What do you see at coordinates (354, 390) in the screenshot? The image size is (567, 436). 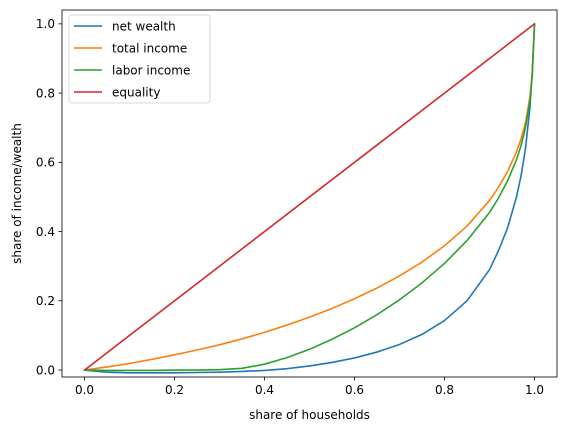 I see `x-tick-label: 0.6` at bounding box center [354, 390].